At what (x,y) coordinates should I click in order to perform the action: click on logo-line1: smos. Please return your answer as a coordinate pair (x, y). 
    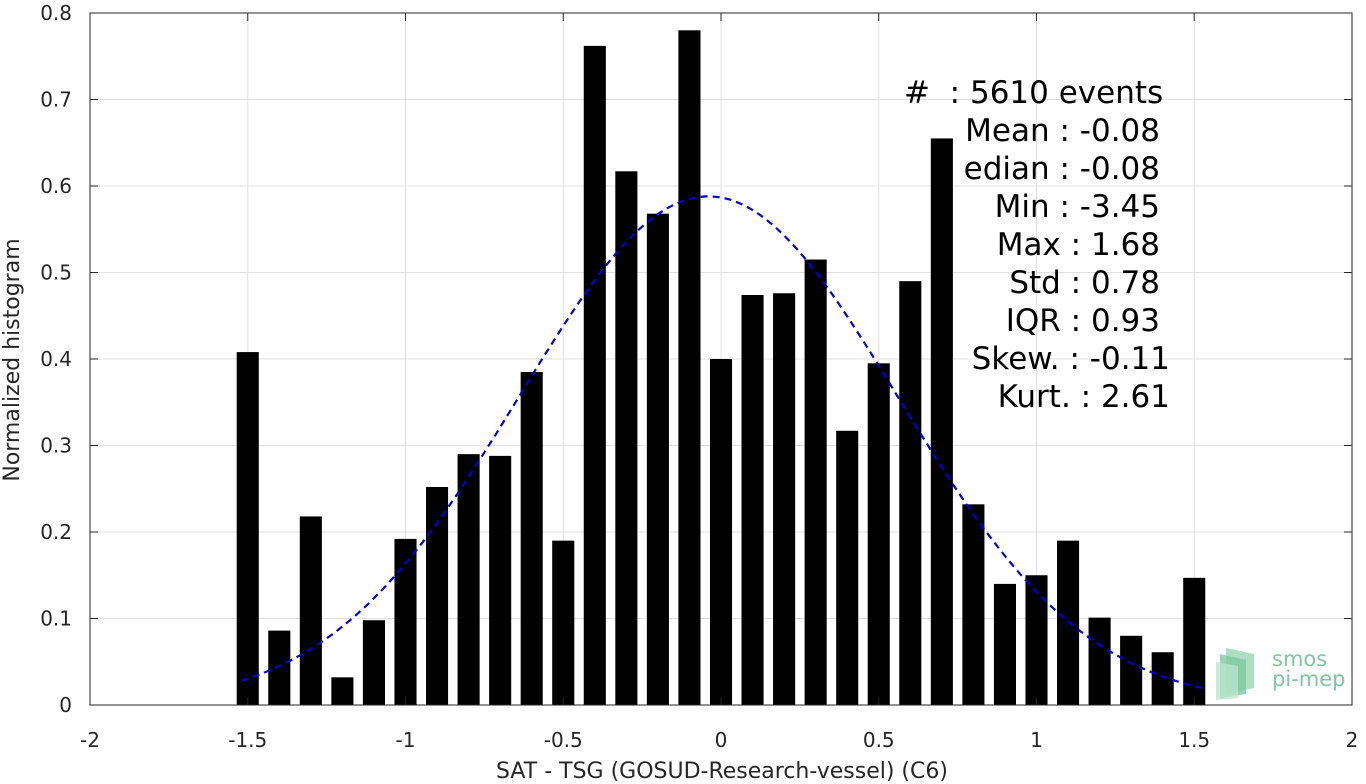
    Looking at the image, I should click on (1300, 659).